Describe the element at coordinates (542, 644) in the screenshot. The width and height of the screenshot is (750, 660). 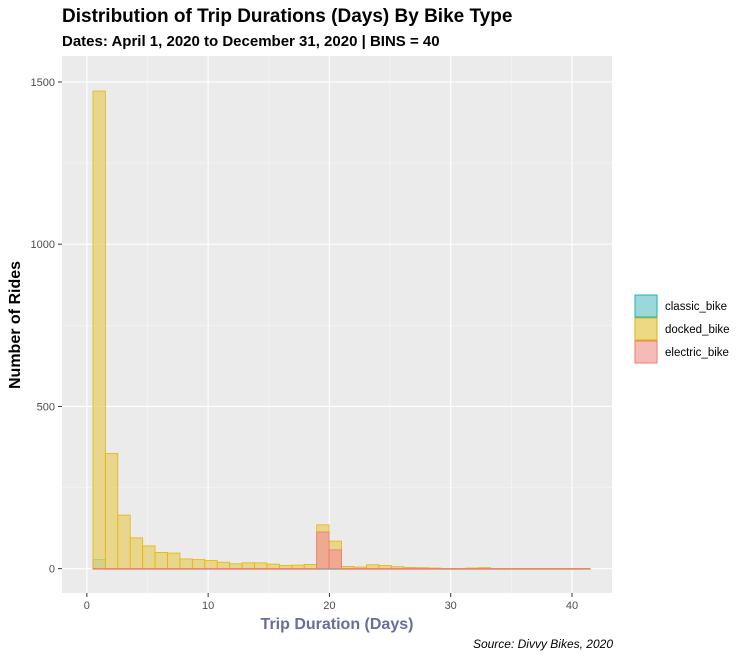
I see `source-caption: Source: Divvy Bikes, 2020` at that location.